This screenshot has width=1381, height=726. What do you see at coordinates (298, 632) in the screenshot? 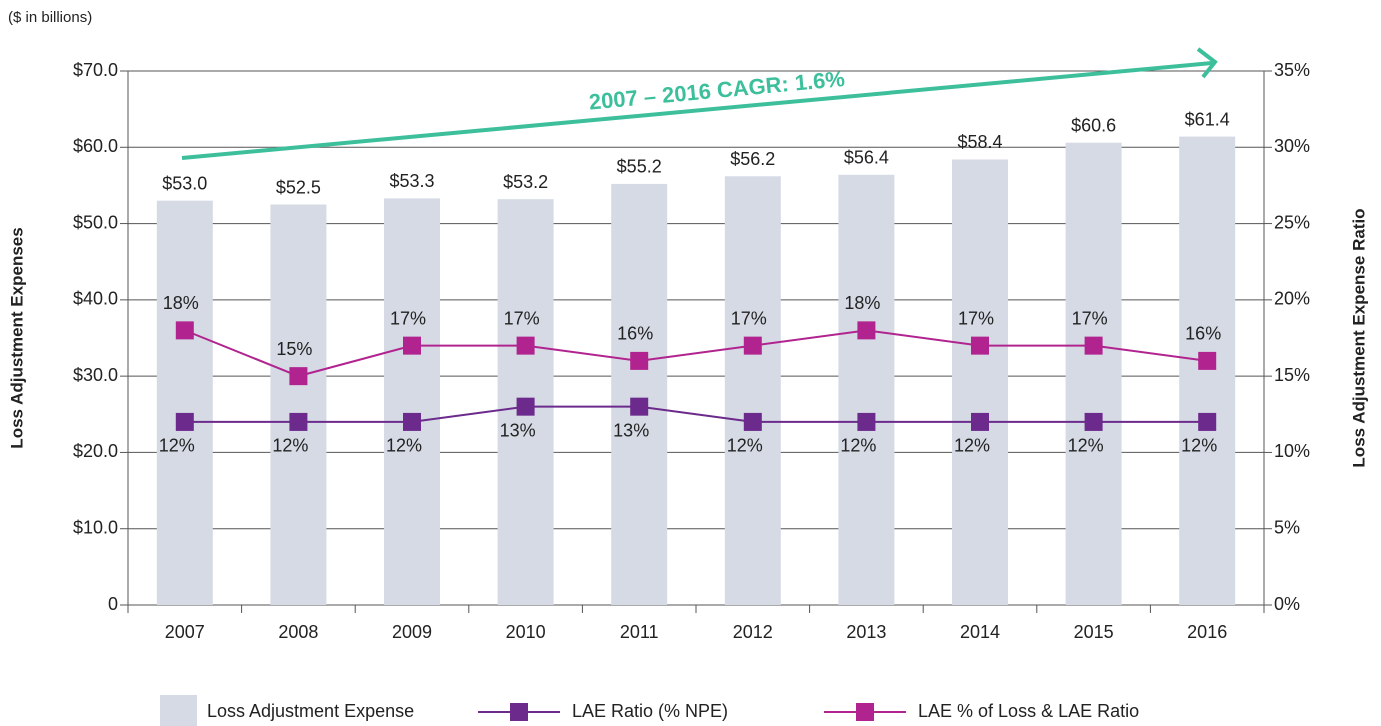
I see `x-tick-label: 2008` at bounding box center [298, 632].